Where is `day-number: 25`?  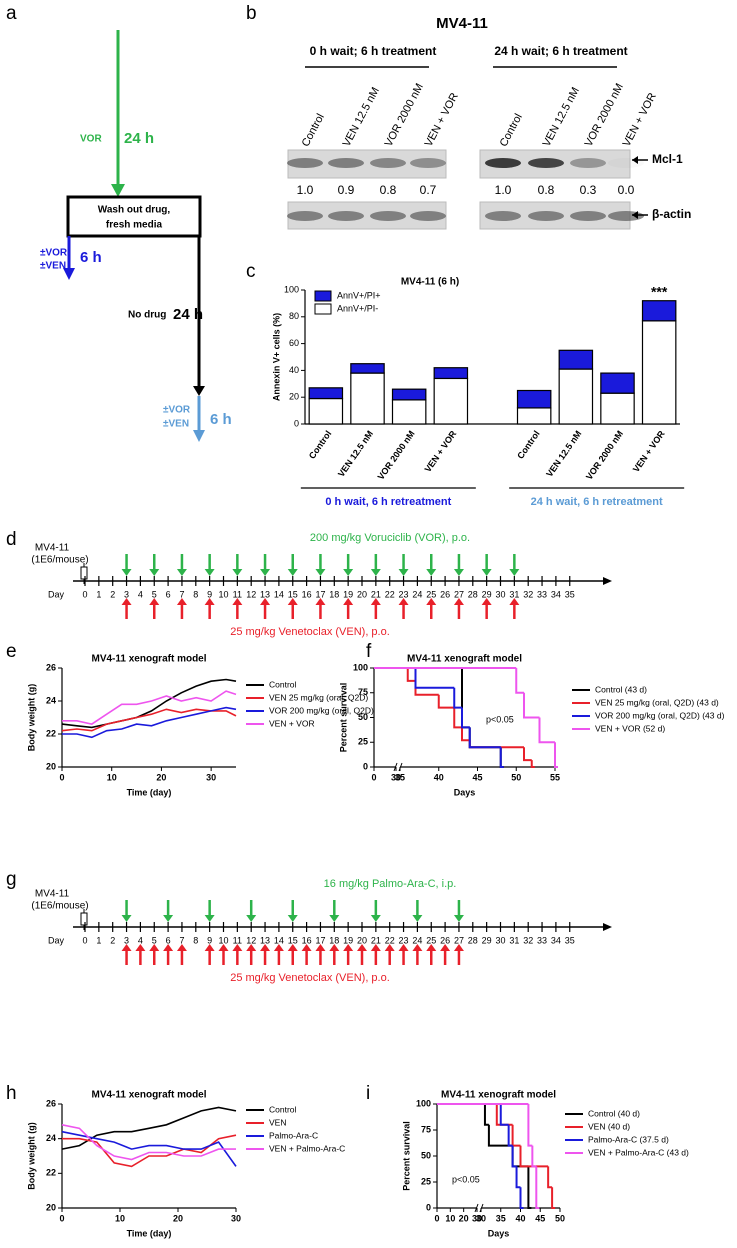 day-number: 25 is located at coordinates (431, 940).